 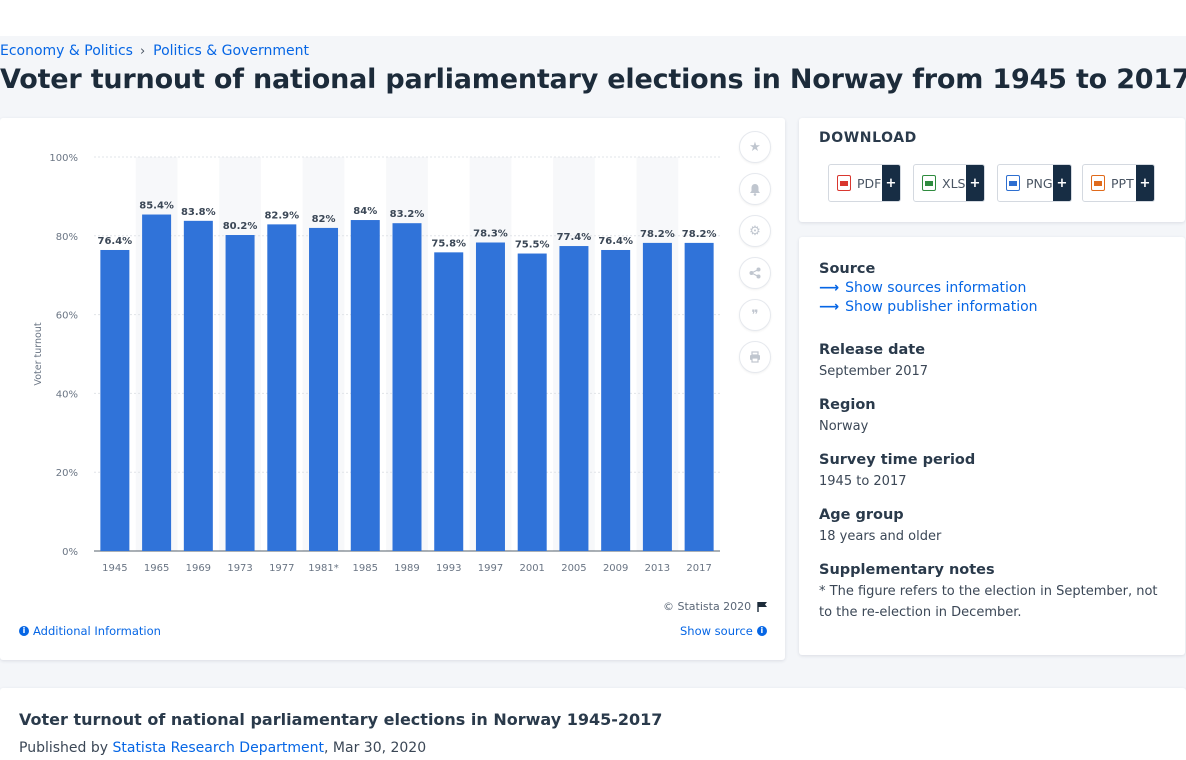 What do you see at coordinates (873, 362) in the screenshot?
I see `release-date-block: Release date September 2017` at bounding box center [873, 362].